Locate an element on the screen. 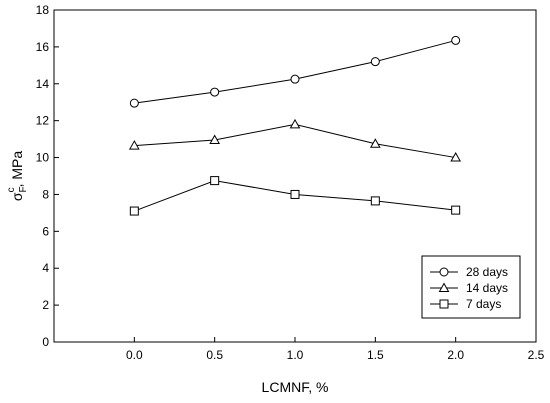 This screenshot has height=403, width=550. legend-label-28-days: 28 days is located at coordinates (487, 272).